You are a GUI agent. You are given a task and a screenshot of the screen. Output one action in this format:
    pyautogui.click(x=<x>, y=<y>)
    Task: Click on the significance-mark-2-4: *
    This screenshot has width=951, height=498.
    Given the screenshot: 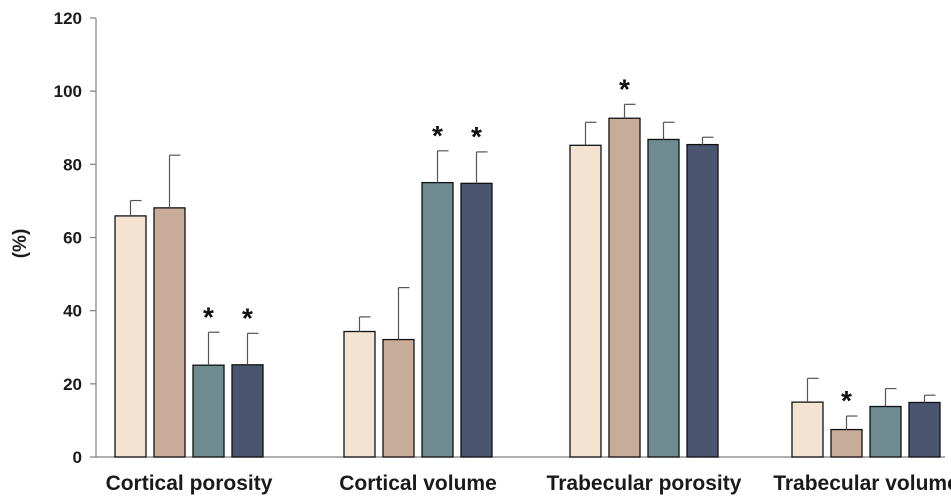 What is the action you would take?
    pyautogui.click(x=476, y=136)
    